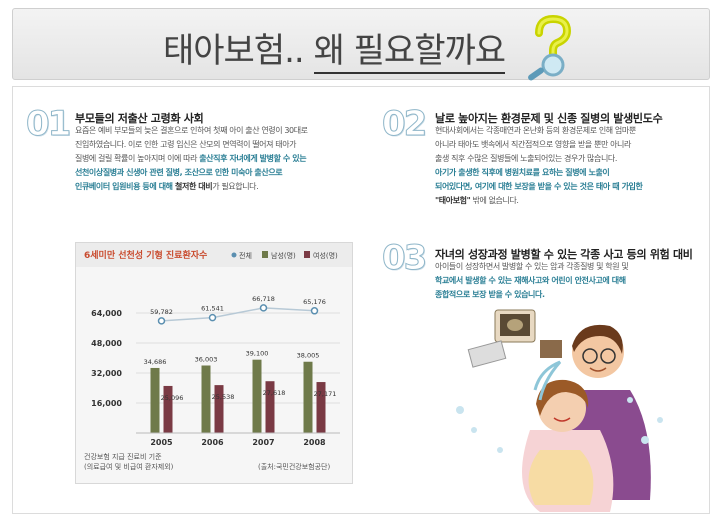 The image size is (720, 520). What do you see at coordinates (123, 456) in the screenshot?
I see `chart-note-line1: 건강보험 지급 진료비 기준` at bounding box center [123, 456].